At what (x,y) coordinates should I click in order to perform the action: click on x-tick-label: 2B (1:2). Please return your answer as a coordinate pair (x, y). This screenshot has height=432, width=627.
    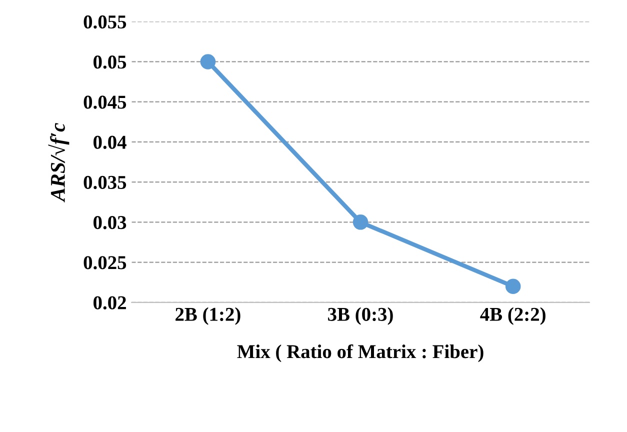
    Looking at the image, I should click on (208, 316).